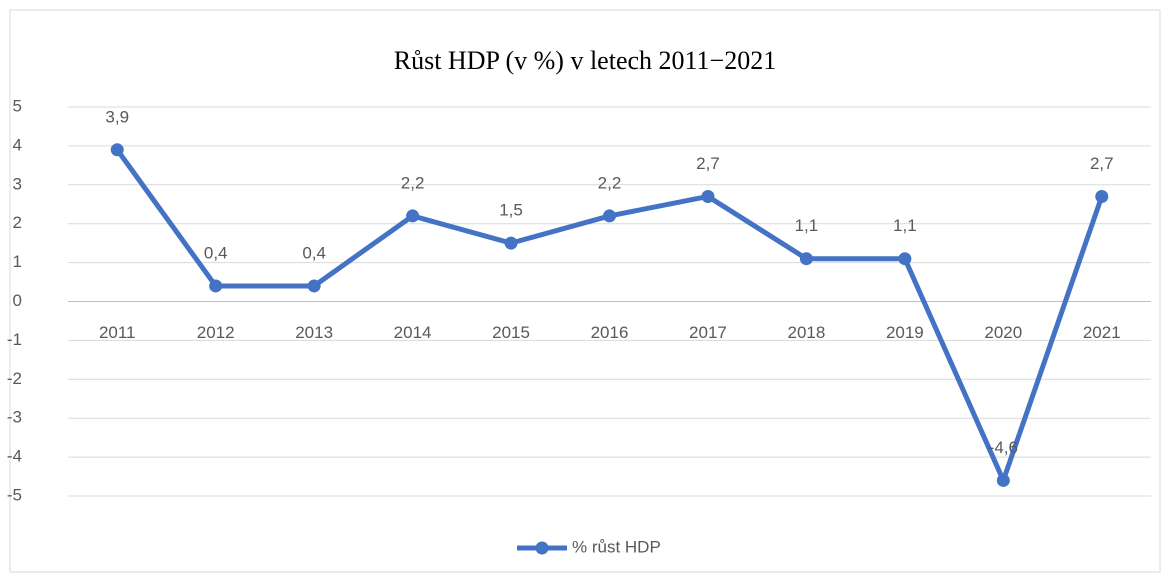 The width and height of the screenshot is (1170, 580). Describe the element at coordinates (542, 548) in the screenshot. I see `legend-marker` at that location.